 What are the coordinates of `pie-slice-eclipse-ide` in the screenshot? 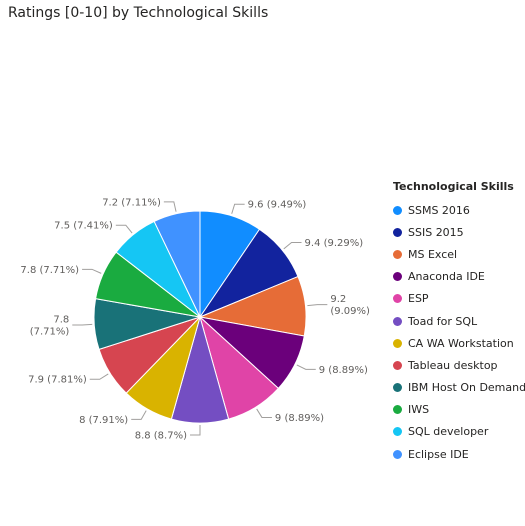 It's located at (177, 264).